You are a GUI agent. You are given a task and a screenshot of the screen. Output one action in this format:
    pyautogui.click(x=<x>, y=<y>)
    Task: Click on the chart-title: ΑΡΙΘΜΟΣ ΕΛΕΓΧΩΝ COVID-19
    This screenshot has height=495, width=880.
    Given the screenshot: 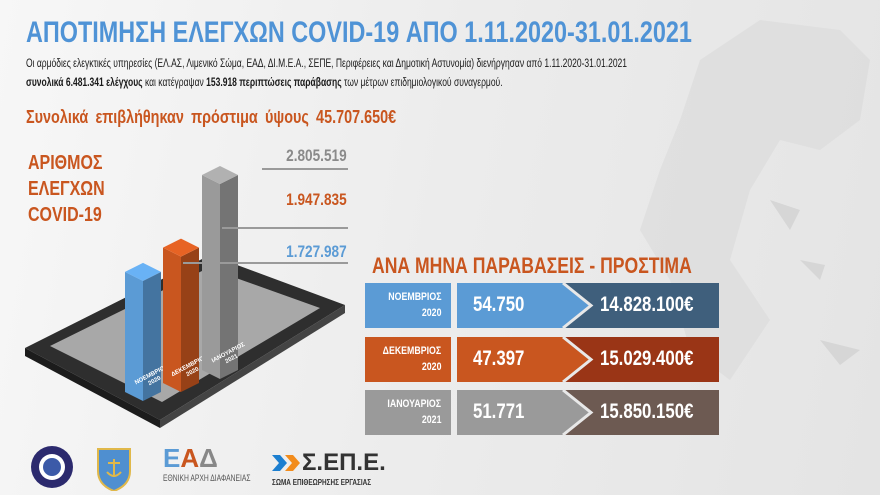 What is the action you would take?
    pyautogui.click(x=76, y=189)
    